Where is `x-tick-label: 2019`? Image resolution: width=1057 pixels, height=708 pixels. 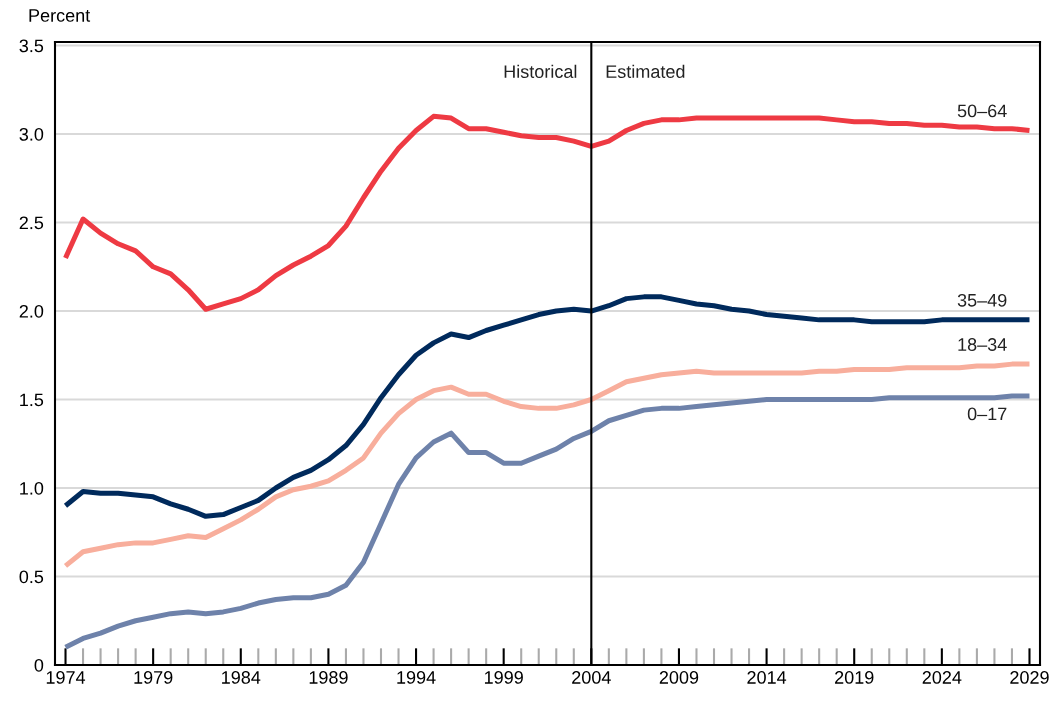
x-tick-label: 2019 is located at coordinates (854, 677).